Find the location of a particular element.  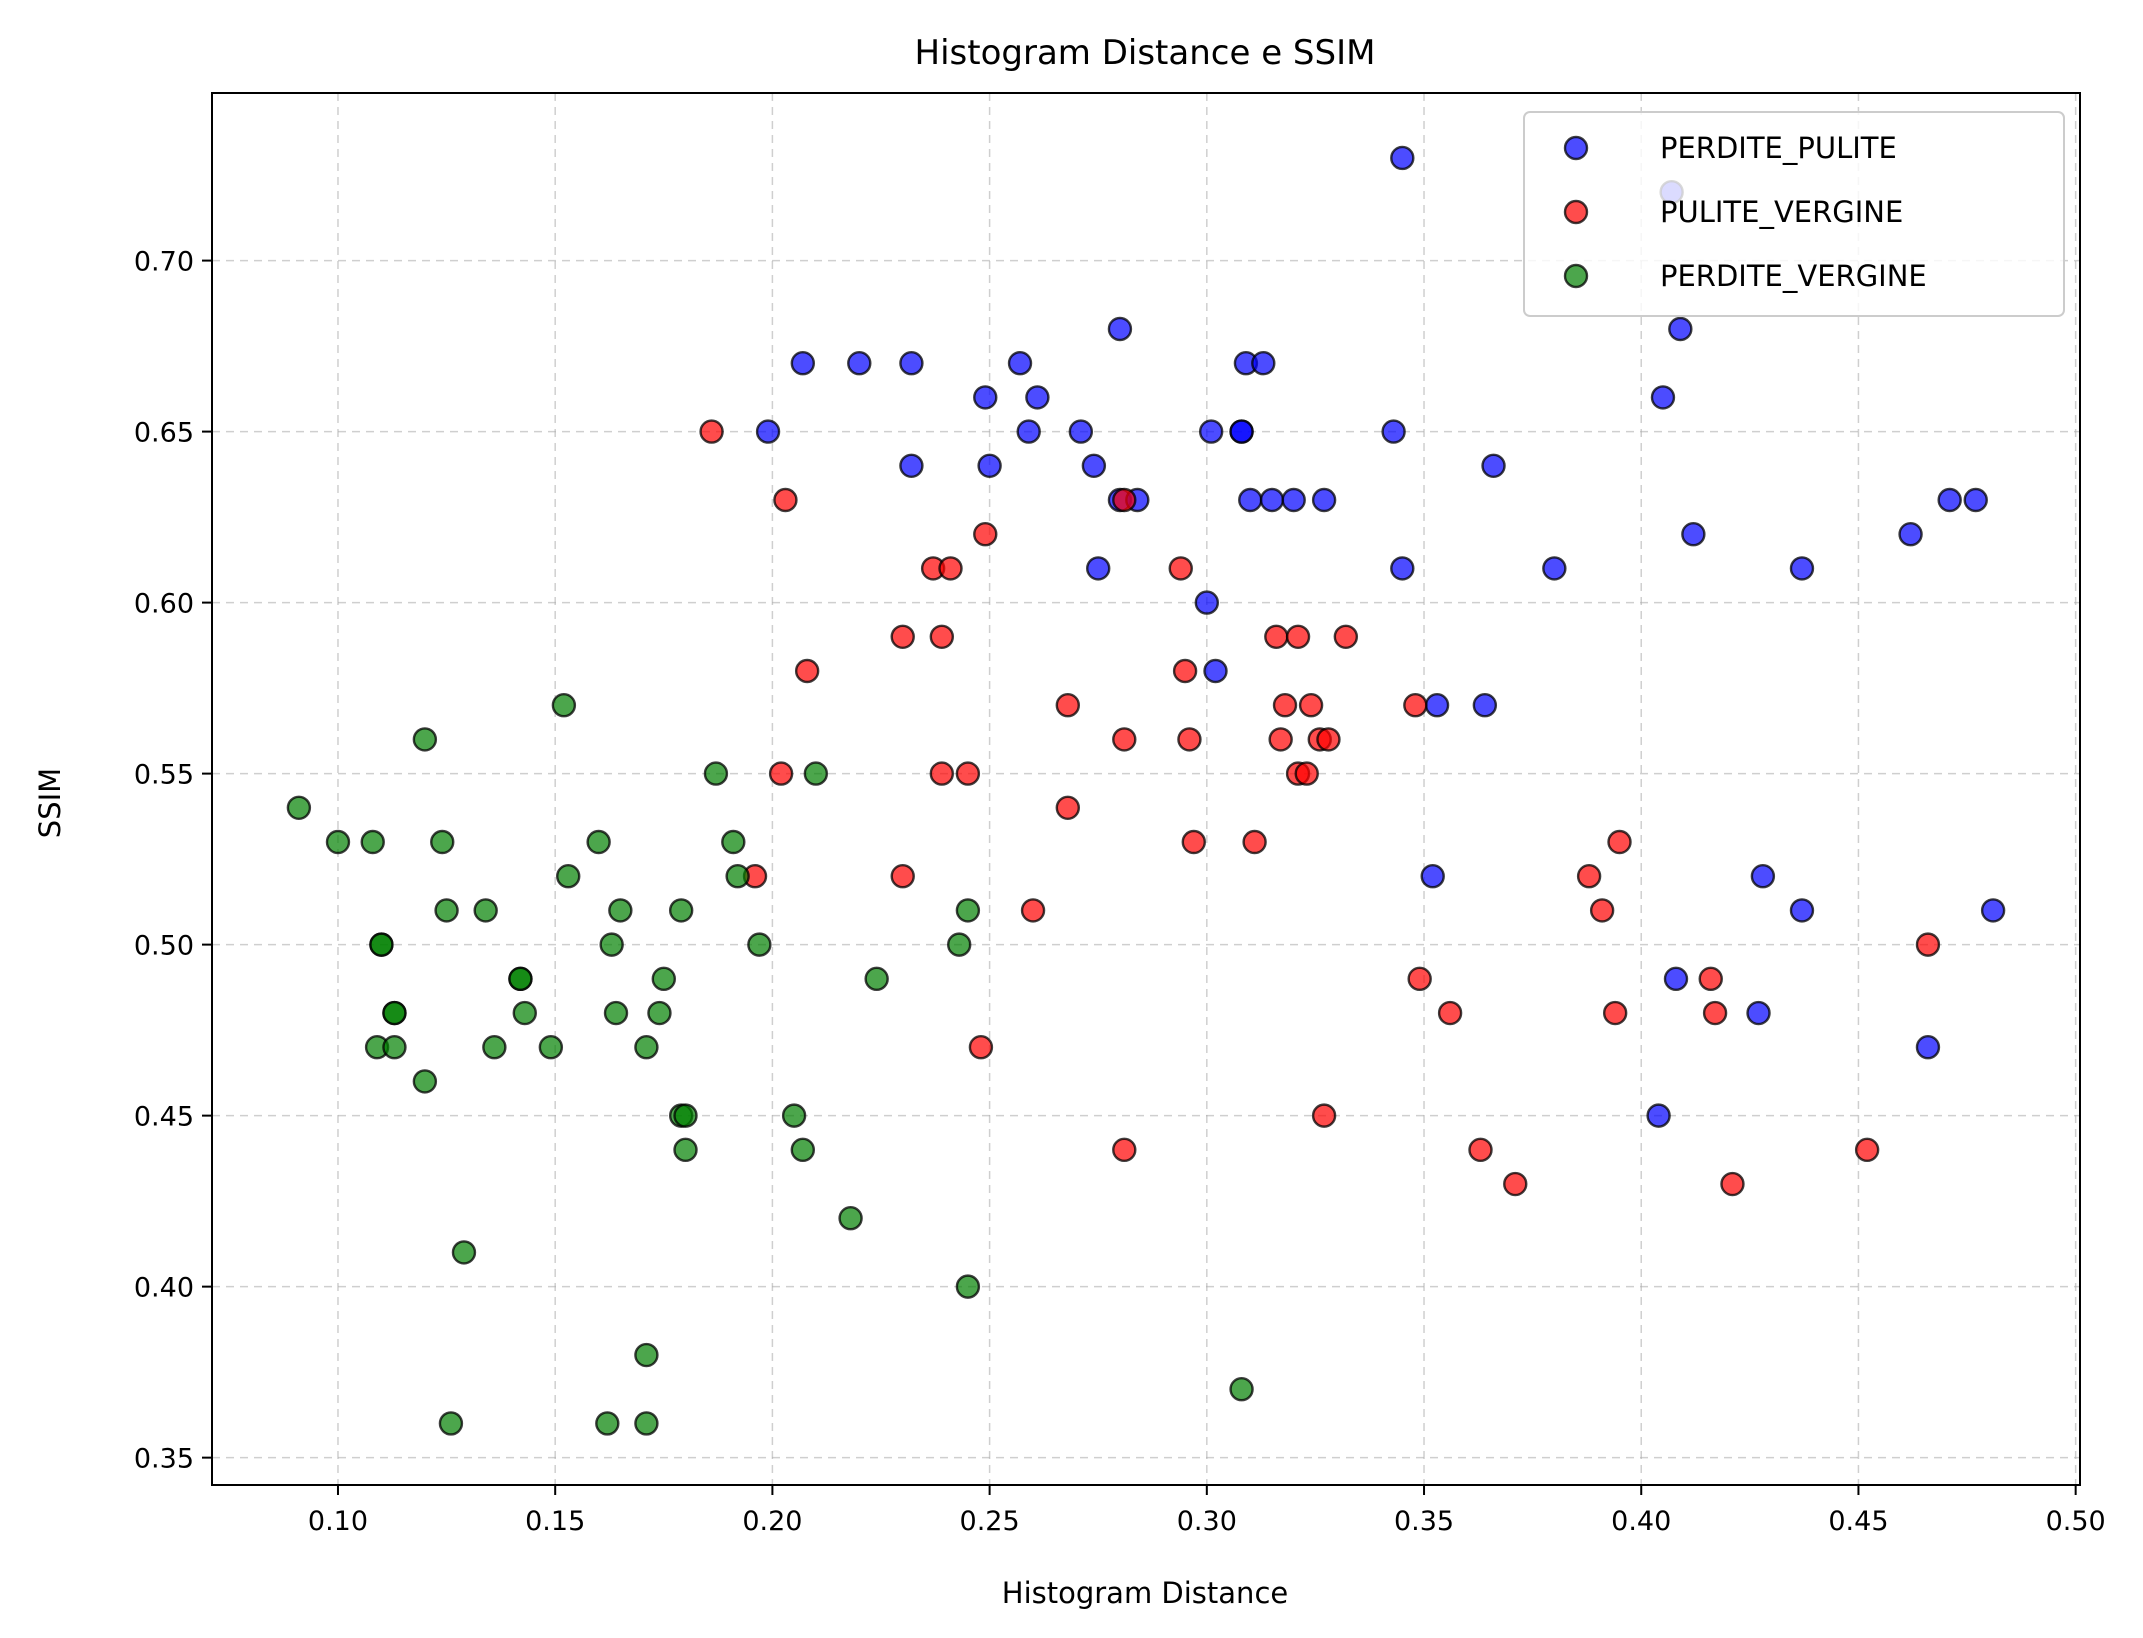

chart-title: Histogram Distance e SSIM is located at coordinates (1145, 53).